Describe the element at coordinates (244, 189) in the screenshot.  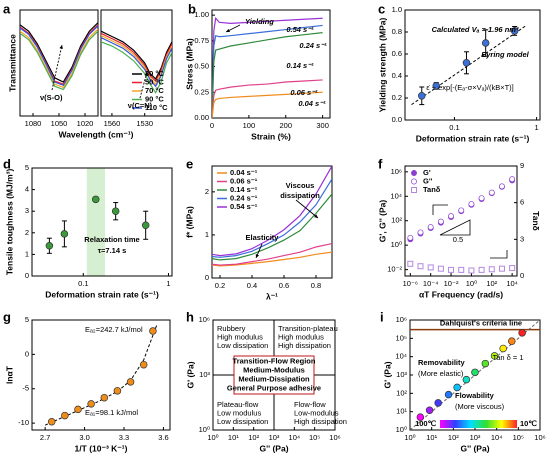
I see `legend-label: 0.14 s⁻¹` at that location.